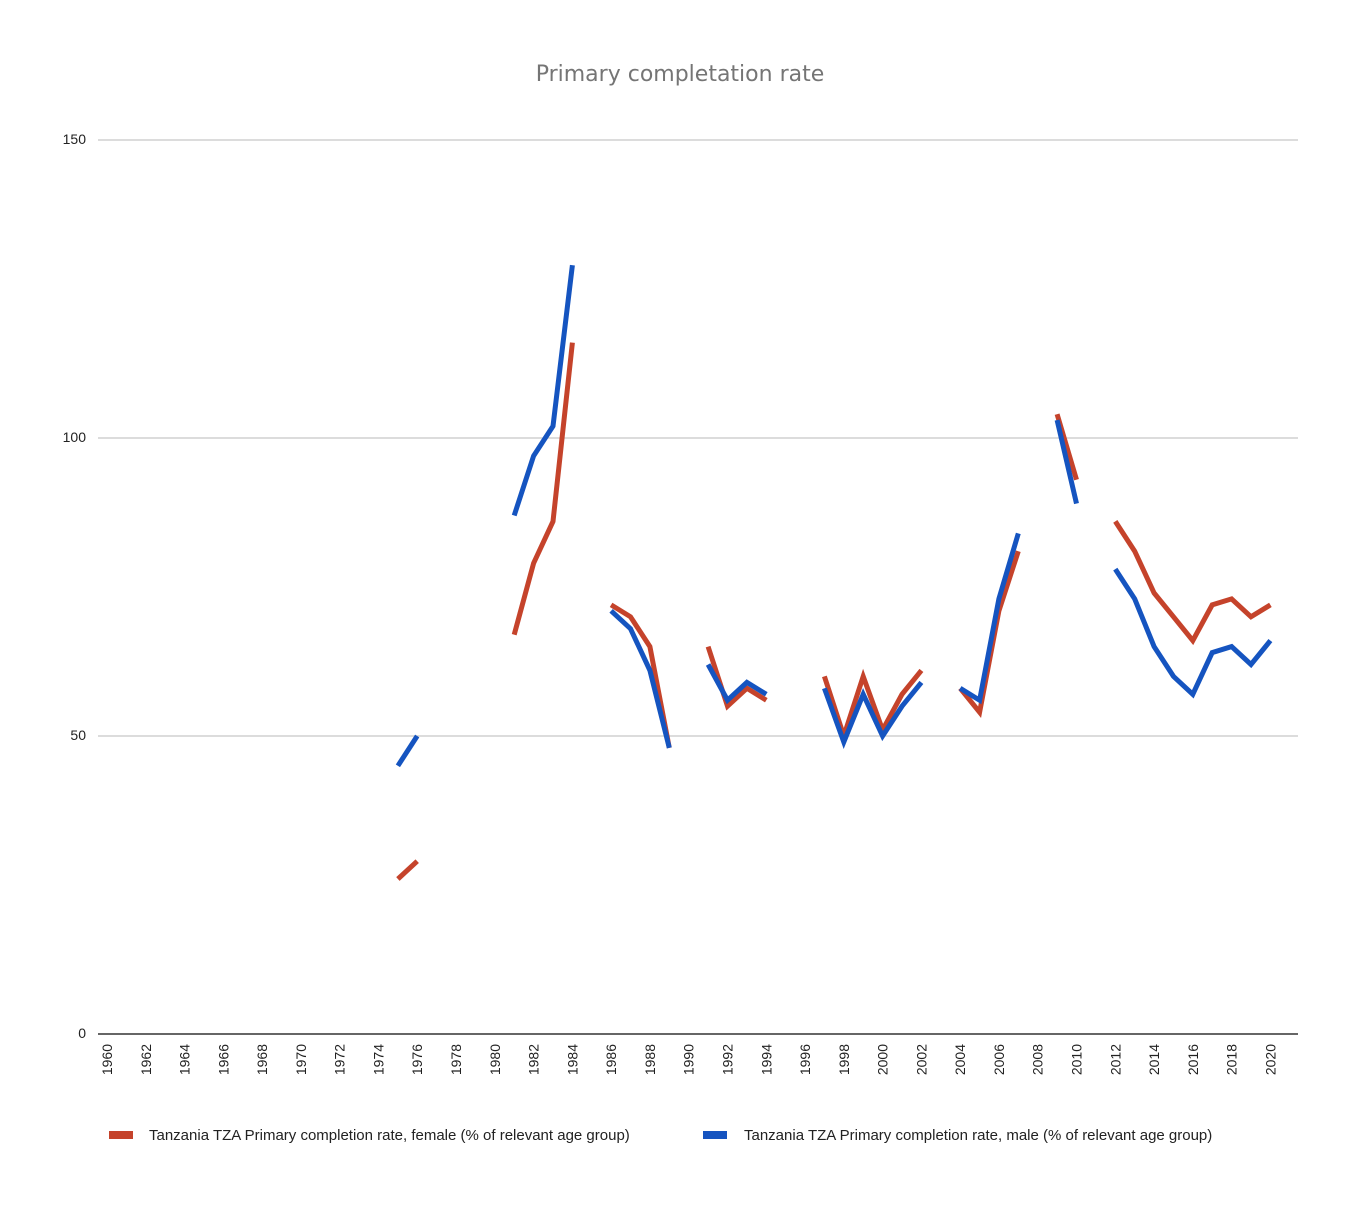 The image size is (1360, 1208). I want to click on x-tick-label: 2014, so click(1154, 1059).